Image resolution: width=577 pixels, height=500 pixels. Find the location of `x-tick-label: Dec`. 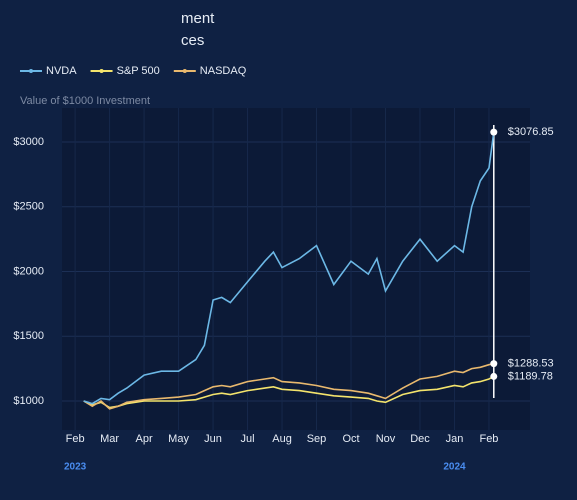

x-tick-label: Dec is located at coordinates (420, 439).